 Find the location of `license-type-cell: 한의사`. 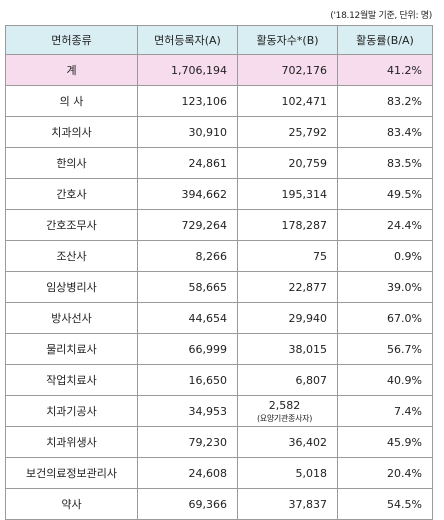

license-type-cell: 한의사 is located at coordinates (71, 163).